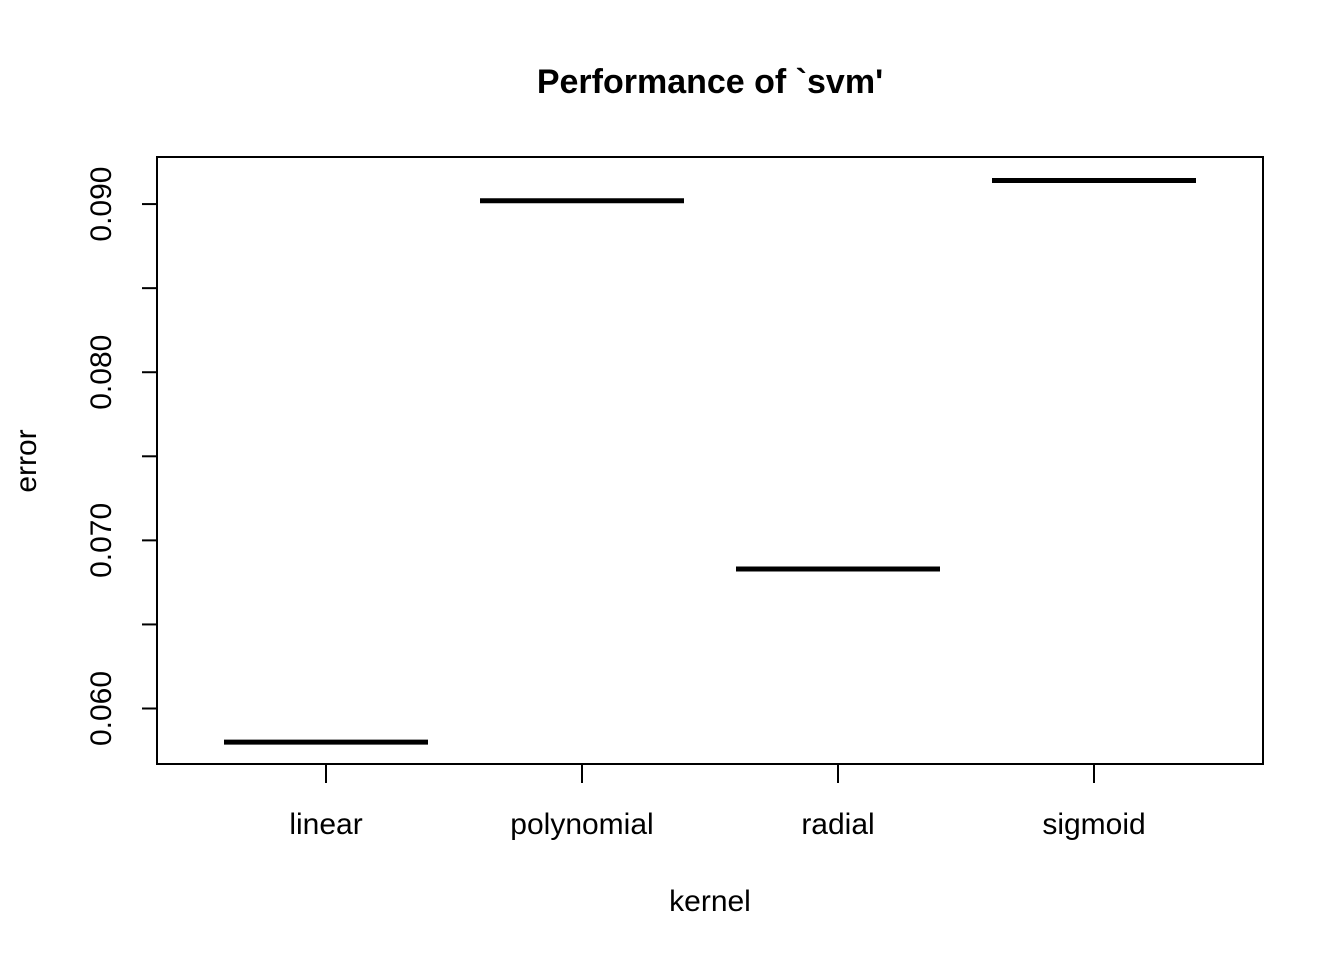  What do you see at coordinates (101, 708) in the screenshot?
I see `y-tick-label: 0.060` at bounding box center [101, 708].